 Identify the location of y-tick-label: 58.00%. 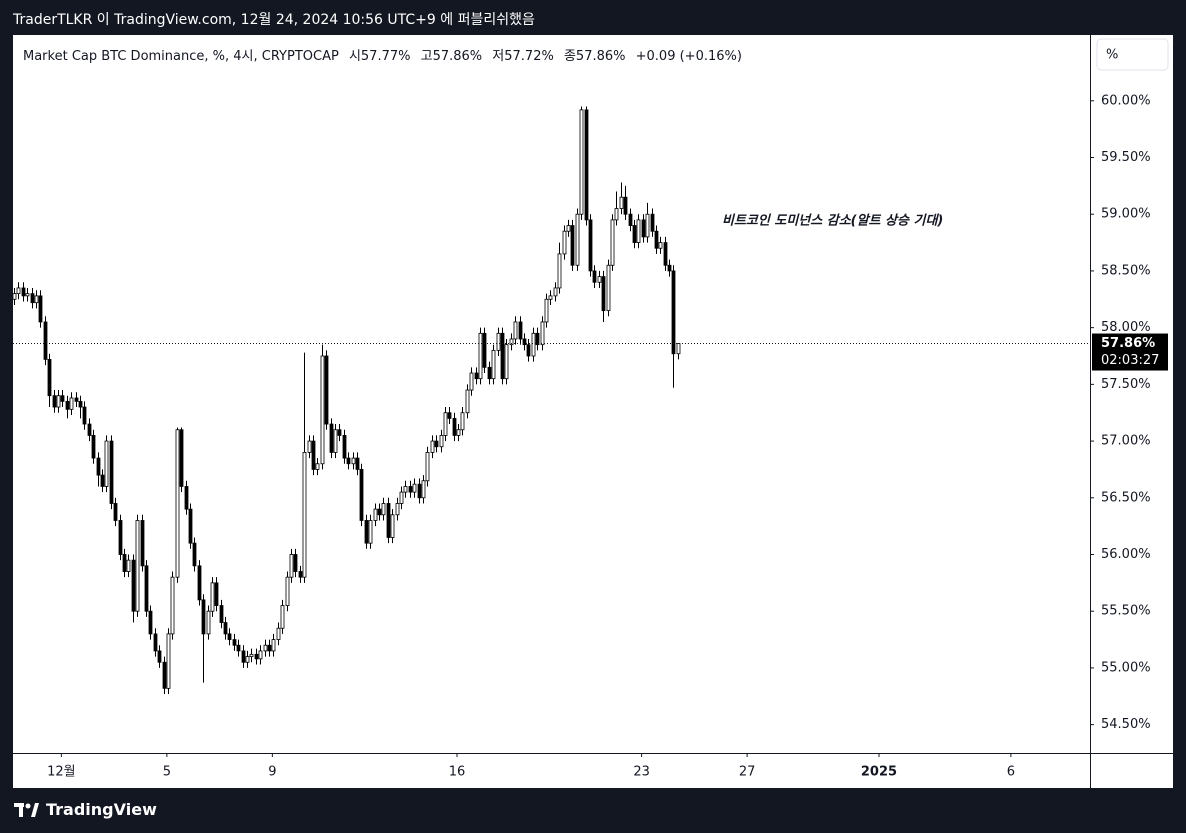
(1126, 327).